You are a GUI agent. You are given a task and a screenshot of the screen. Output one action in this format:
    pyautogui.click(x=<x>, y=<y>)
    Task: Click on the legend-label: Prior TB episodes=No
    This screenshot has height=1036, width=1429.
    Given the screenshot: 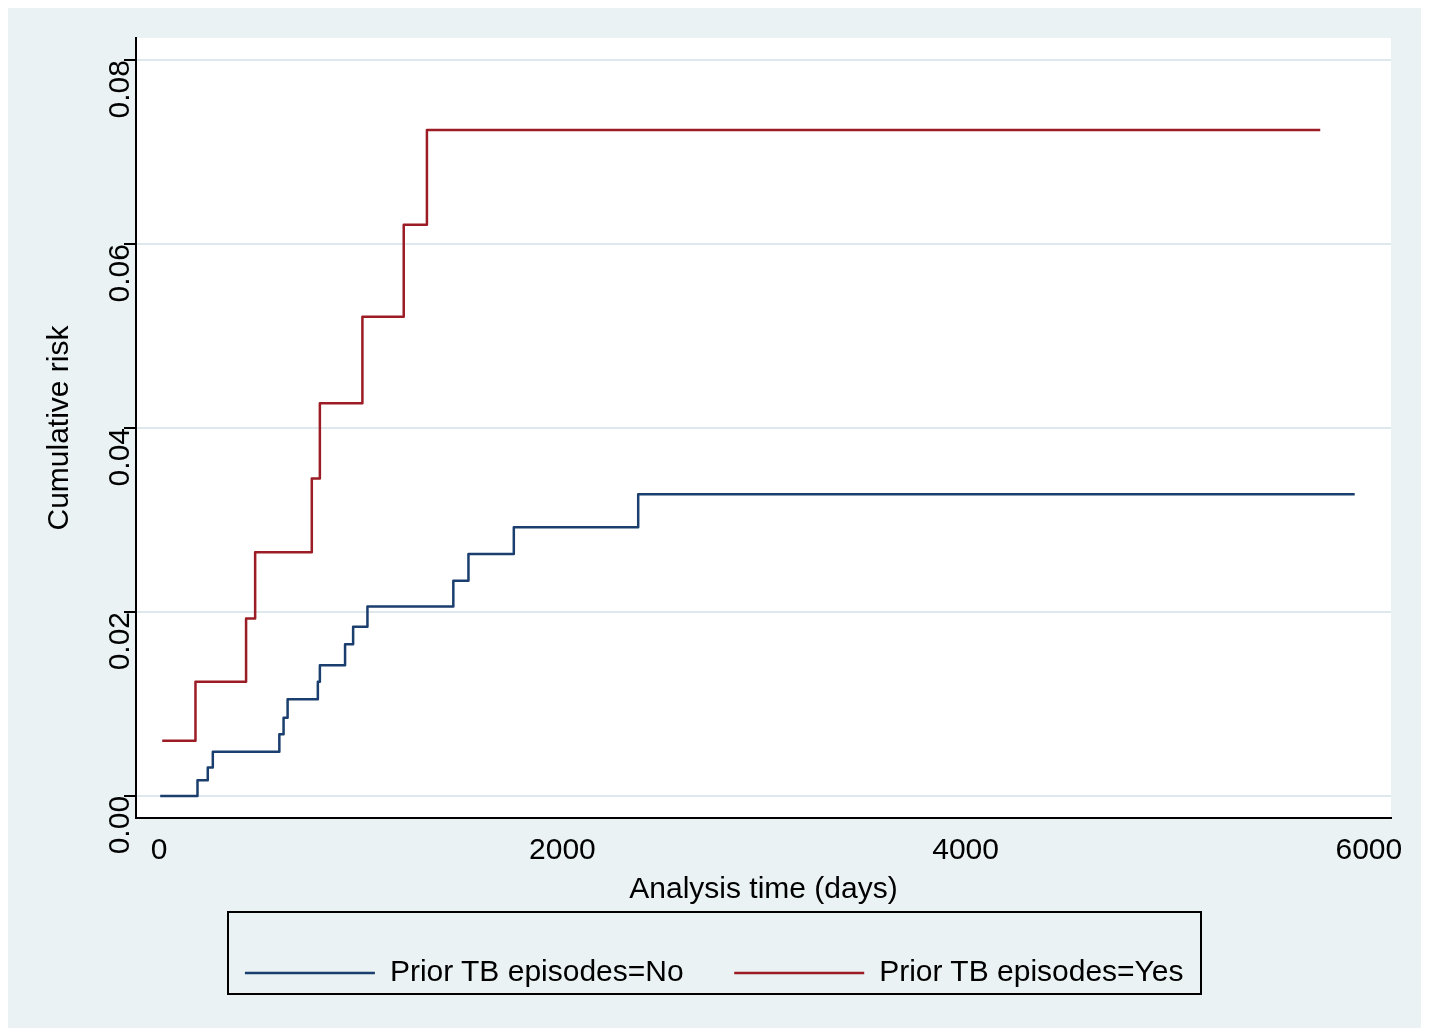 What is the action you would take?
    pyautogui.click(x=536, y=971)
    